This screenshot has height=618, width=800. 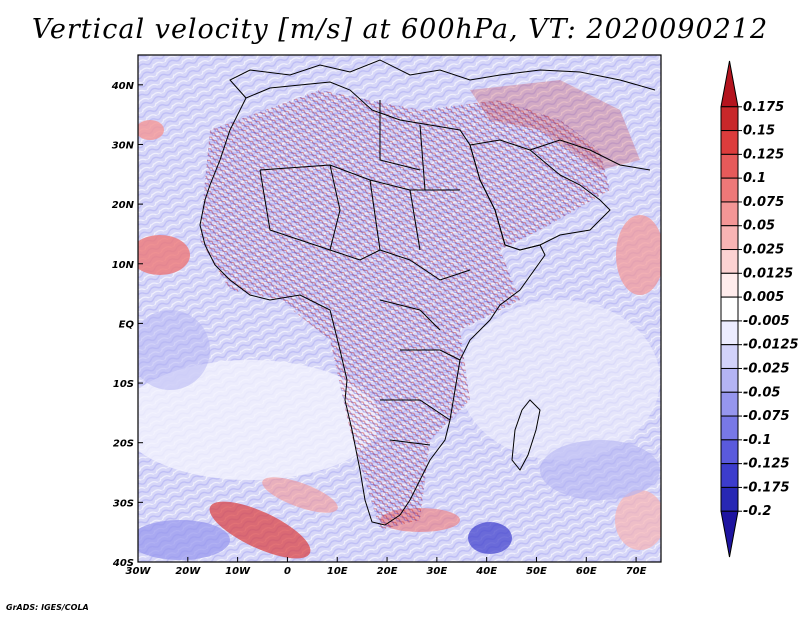 What do you see at coordinates (763, 202) in the screenshot?
I see `colorbar-label: 0.075` at bounding box center [763, 202].